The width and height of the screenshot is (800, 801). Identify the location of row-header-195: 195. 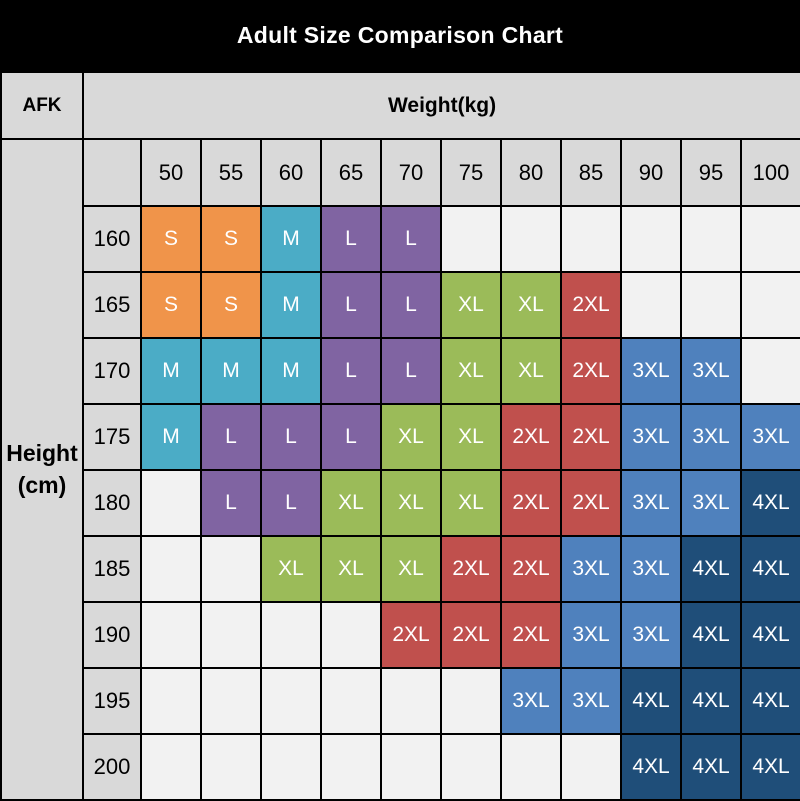
(112, 701).